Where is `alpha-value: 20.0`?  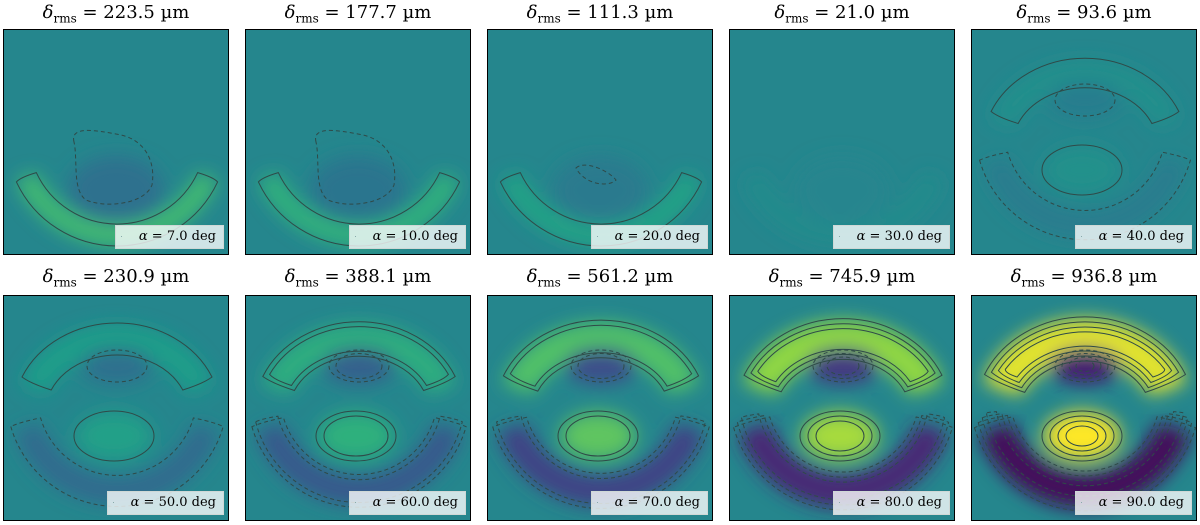
alpha-value: 20.0 is located at coordinates (657, 236).